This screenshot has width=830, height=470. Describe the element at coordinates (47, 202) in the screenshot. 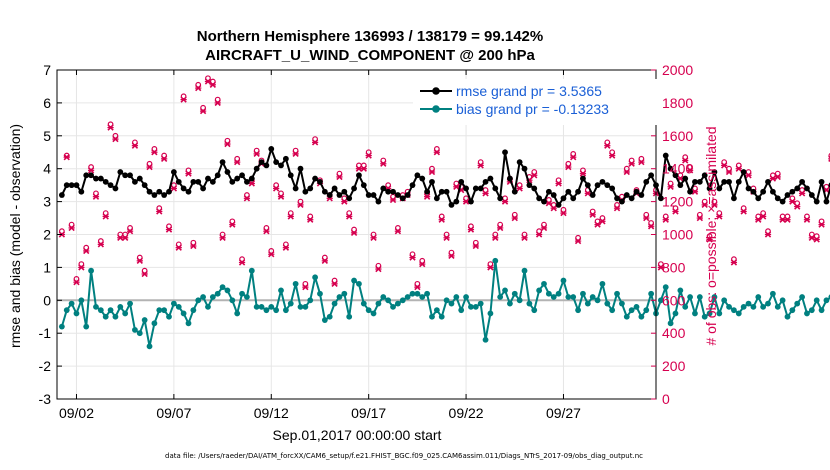

I see `y-left-tick-label: 3` at that location.